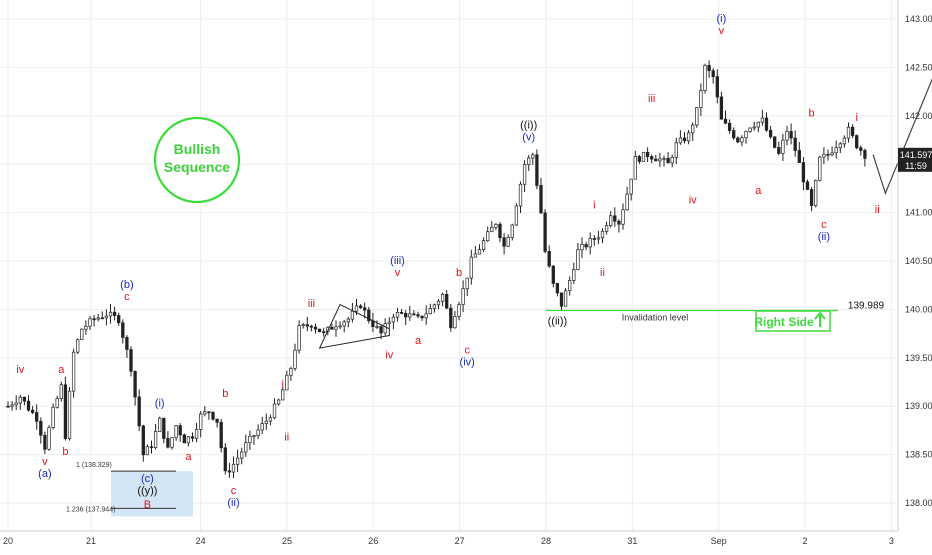 The image size is (932, 555). Describe the element at coordinates (233, 503) in the screenshot. I see `wave-label: (ii)` at that location.